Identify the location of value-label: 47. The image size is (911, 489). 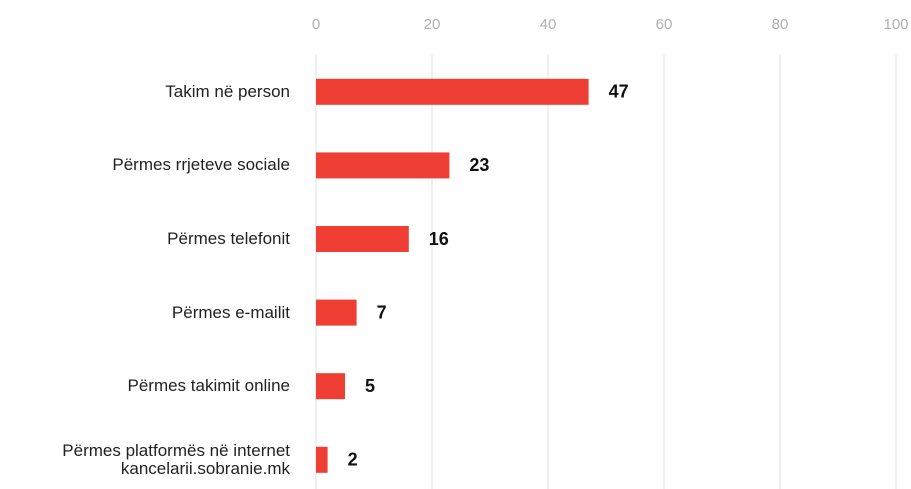
(619, 92).